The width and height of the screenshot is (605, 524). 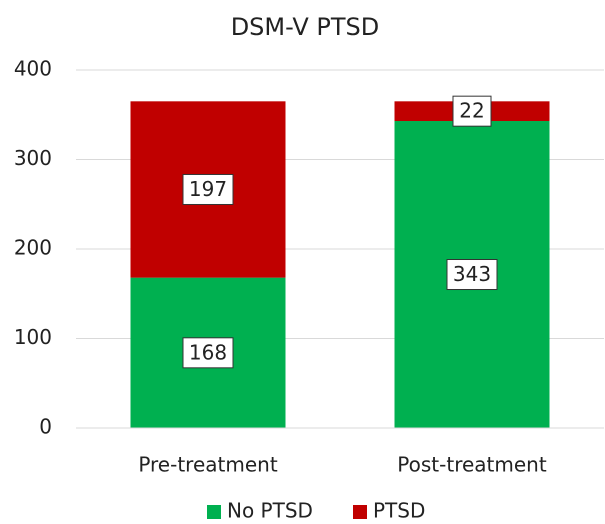 I want to click on data-label: 343, so click(x=472, y=274).